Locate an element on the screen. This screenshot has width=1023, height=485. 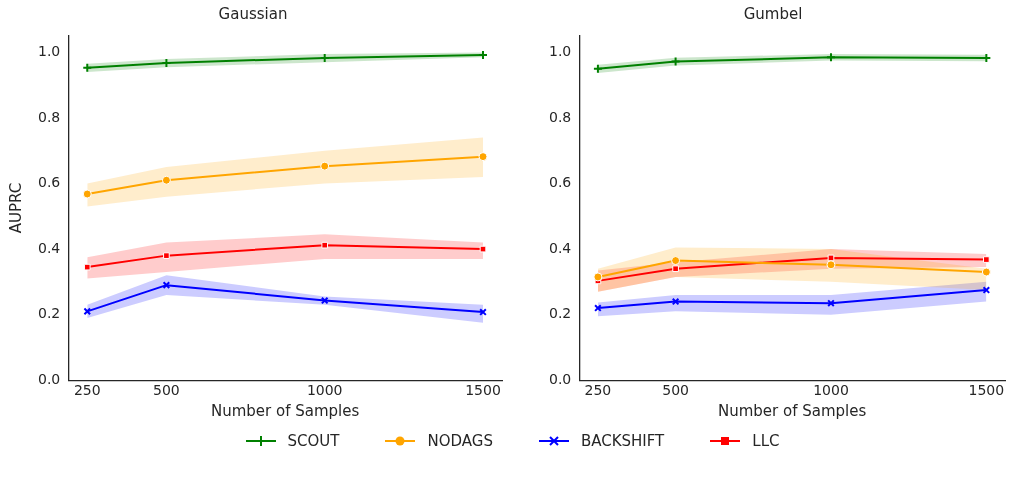
y-axis-title: AUPRC is located at coordinates (15, 208).